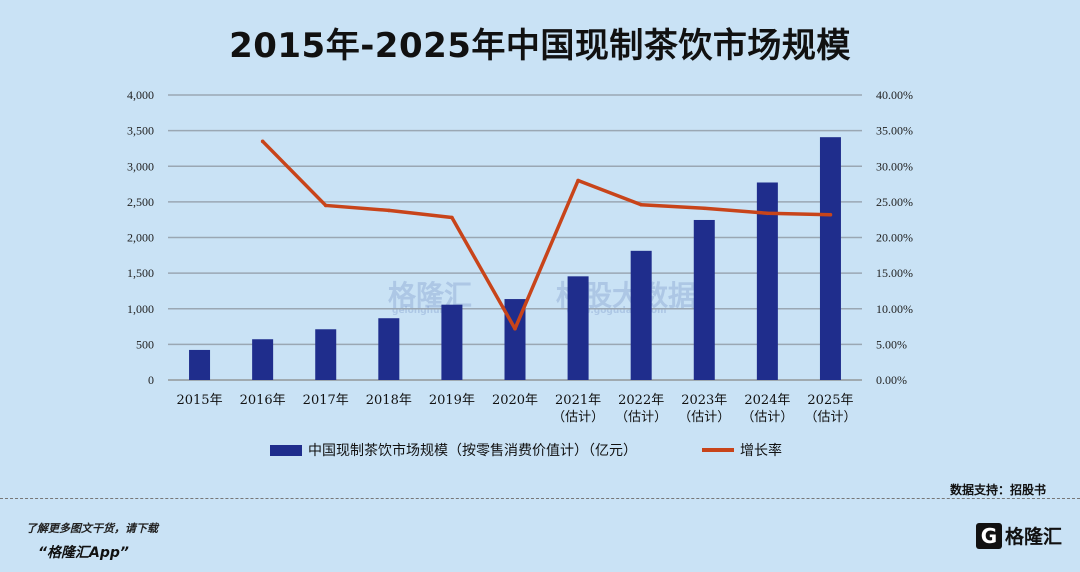  I want to click on x-tick-label: 2017年, so click(326, 400).